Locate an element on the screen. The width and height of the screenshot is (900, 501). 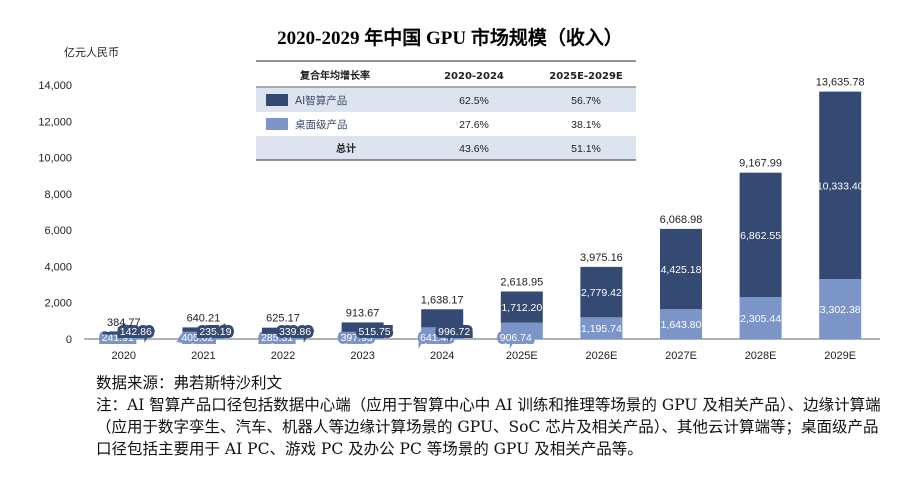
bar-ai-label: 4,425.18 is located at coordinates (681, 270).